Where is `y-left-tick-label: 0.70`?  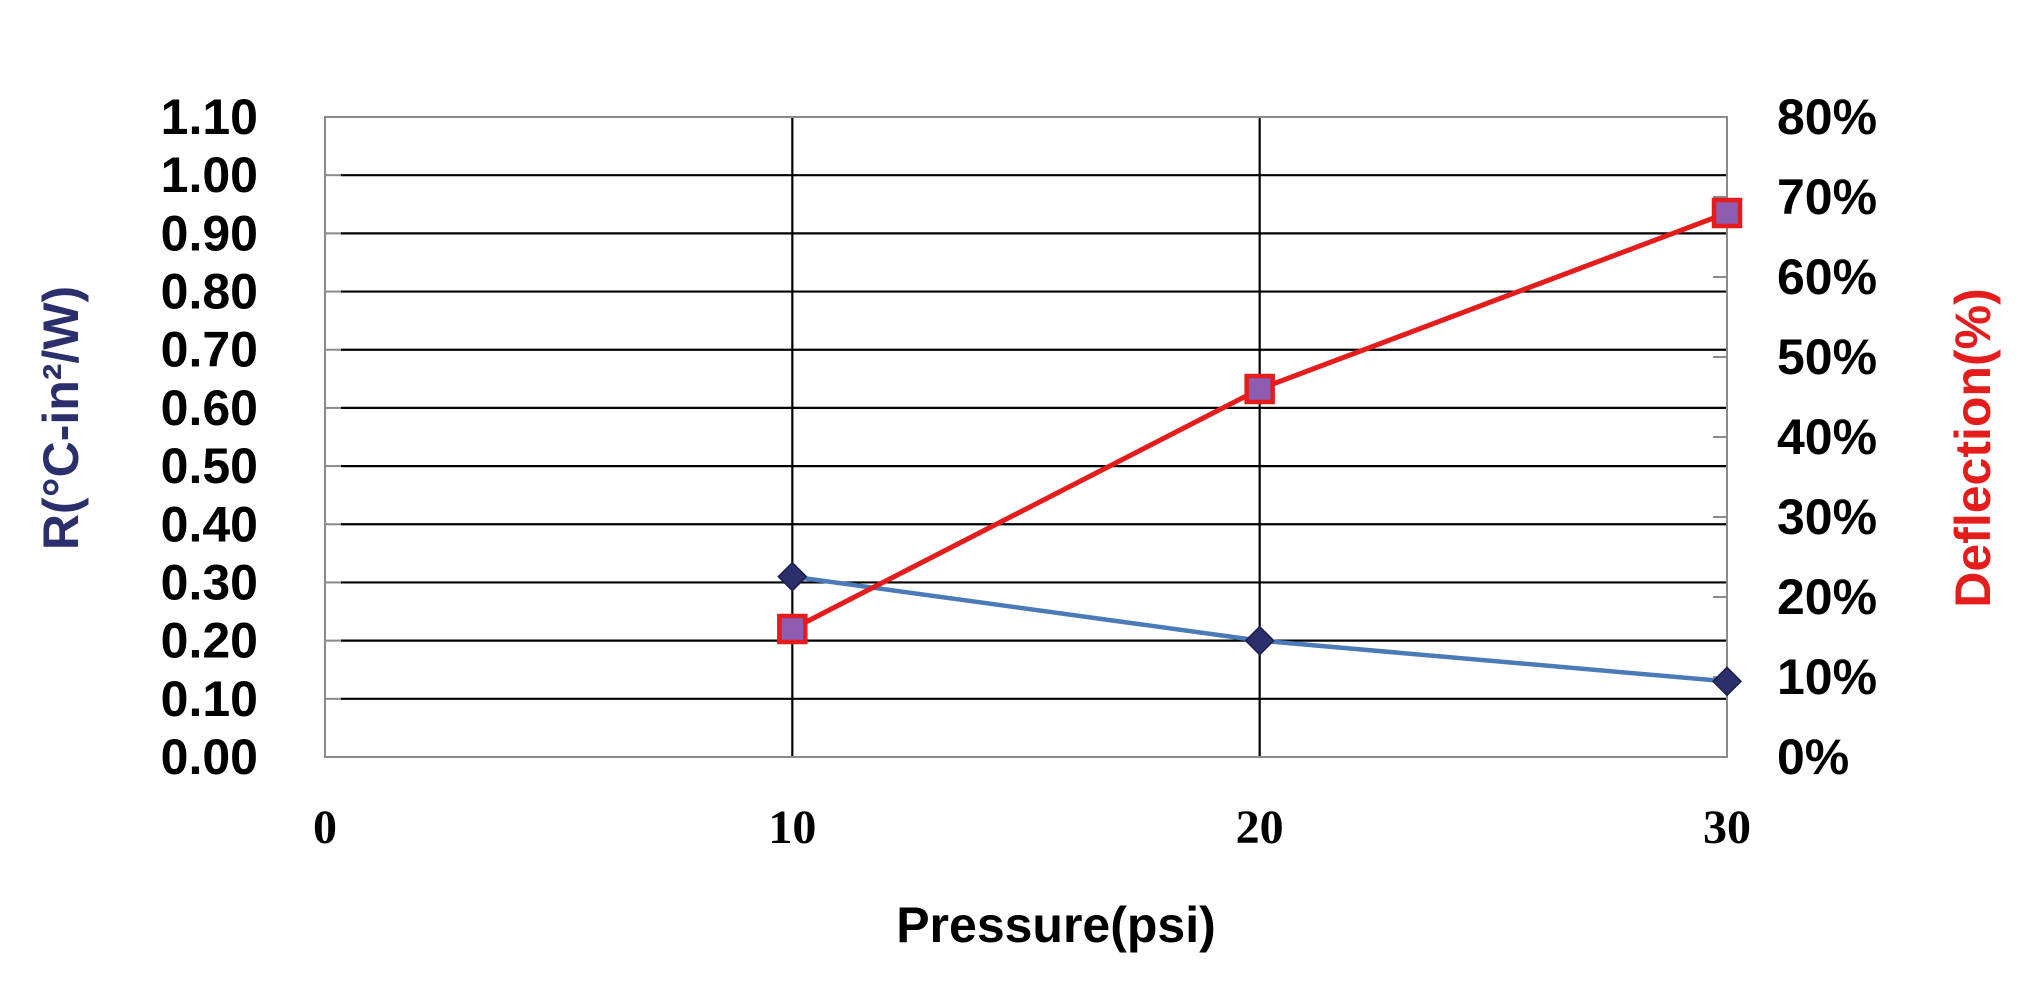
y-left-tick-label: 0.70 is located at coordinates (209, 350).